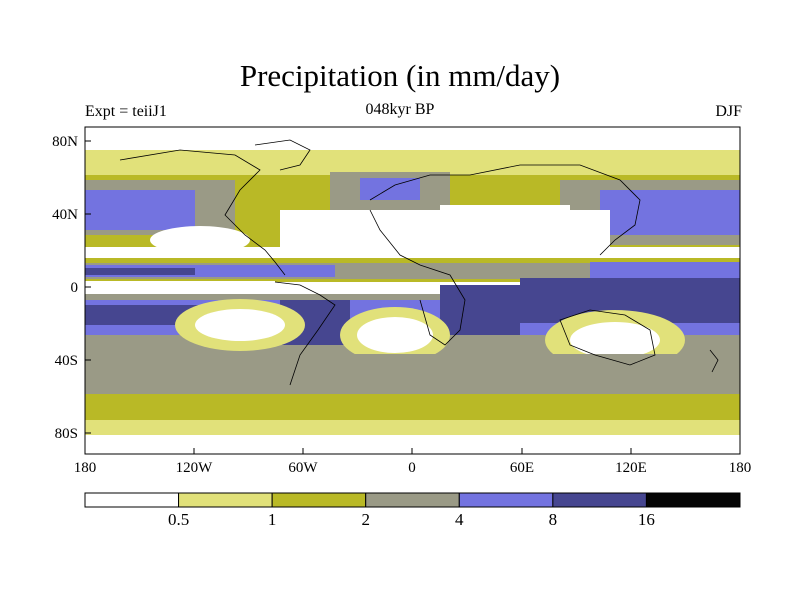  I want to click on y-tick-label: 40S, so click(66, 361).